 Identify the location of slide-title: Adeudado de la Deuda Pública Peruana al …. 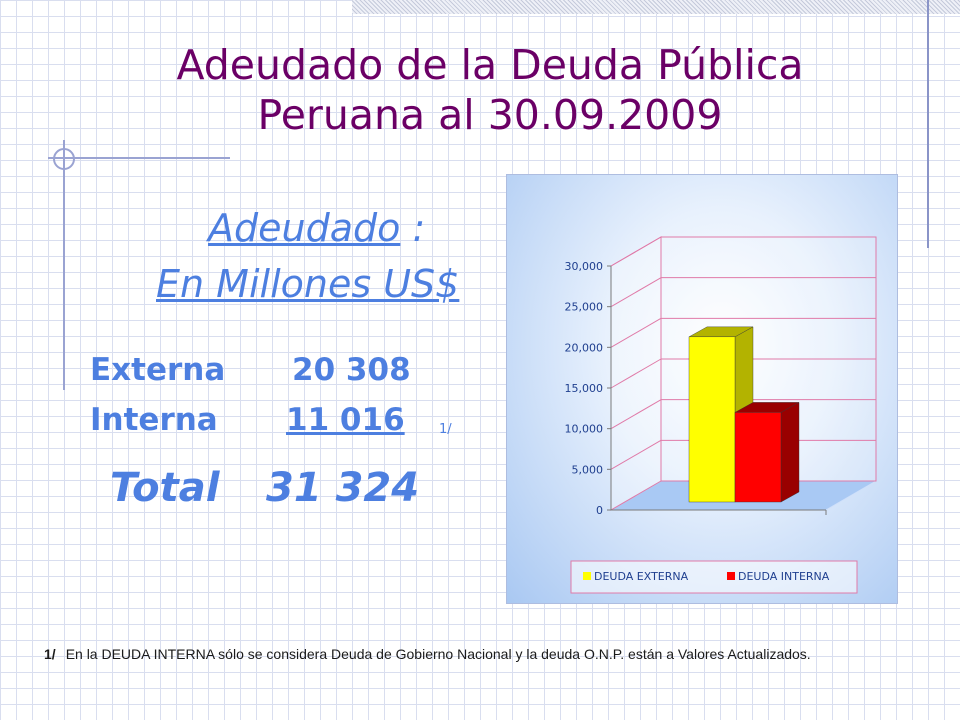
(490, 90).